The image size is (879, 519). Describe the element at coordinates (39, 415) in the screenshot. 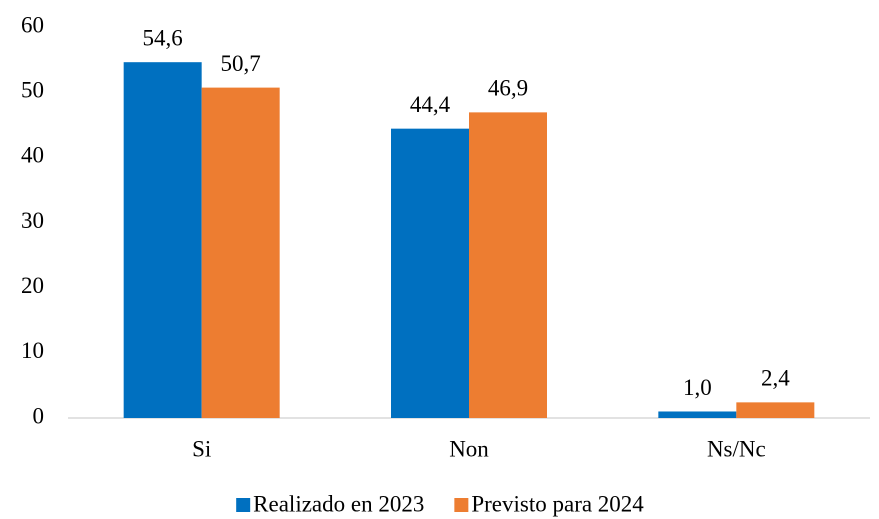

I see `y-tick-label: 0` at that location.